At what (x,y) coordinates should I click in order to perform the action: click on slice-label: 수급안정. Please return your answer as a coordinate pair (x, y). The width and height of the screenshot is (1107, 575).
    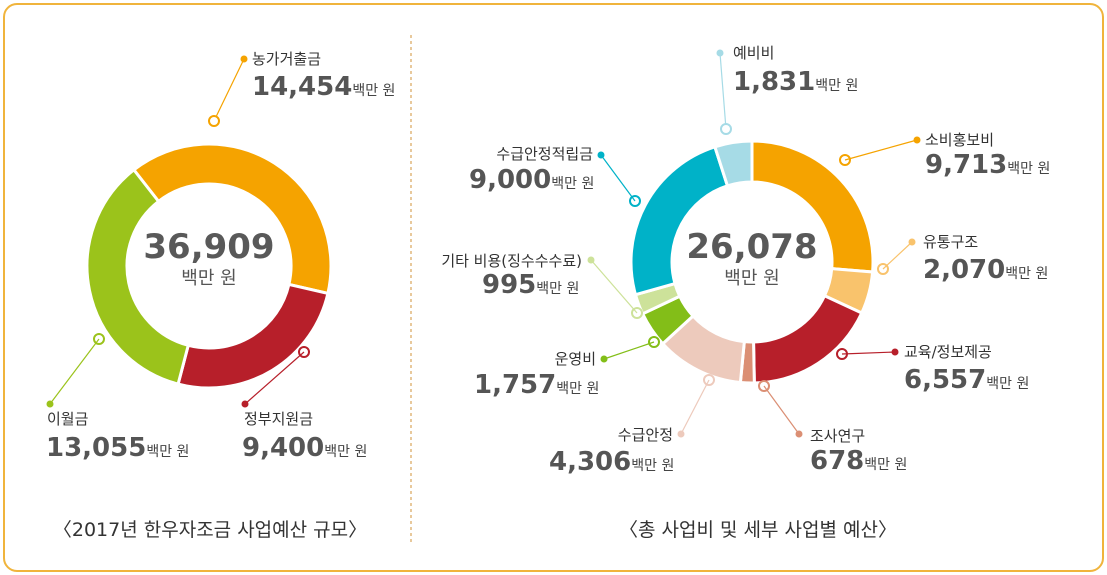
    Looking at the image, I should click on (645, 435).